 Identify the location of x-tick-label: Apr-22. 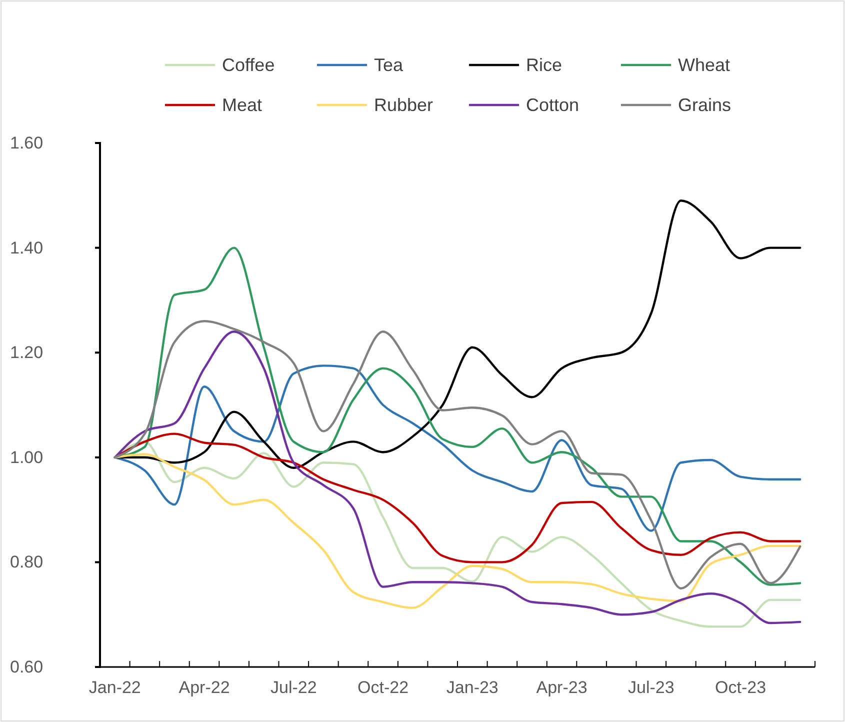
(204, 688).